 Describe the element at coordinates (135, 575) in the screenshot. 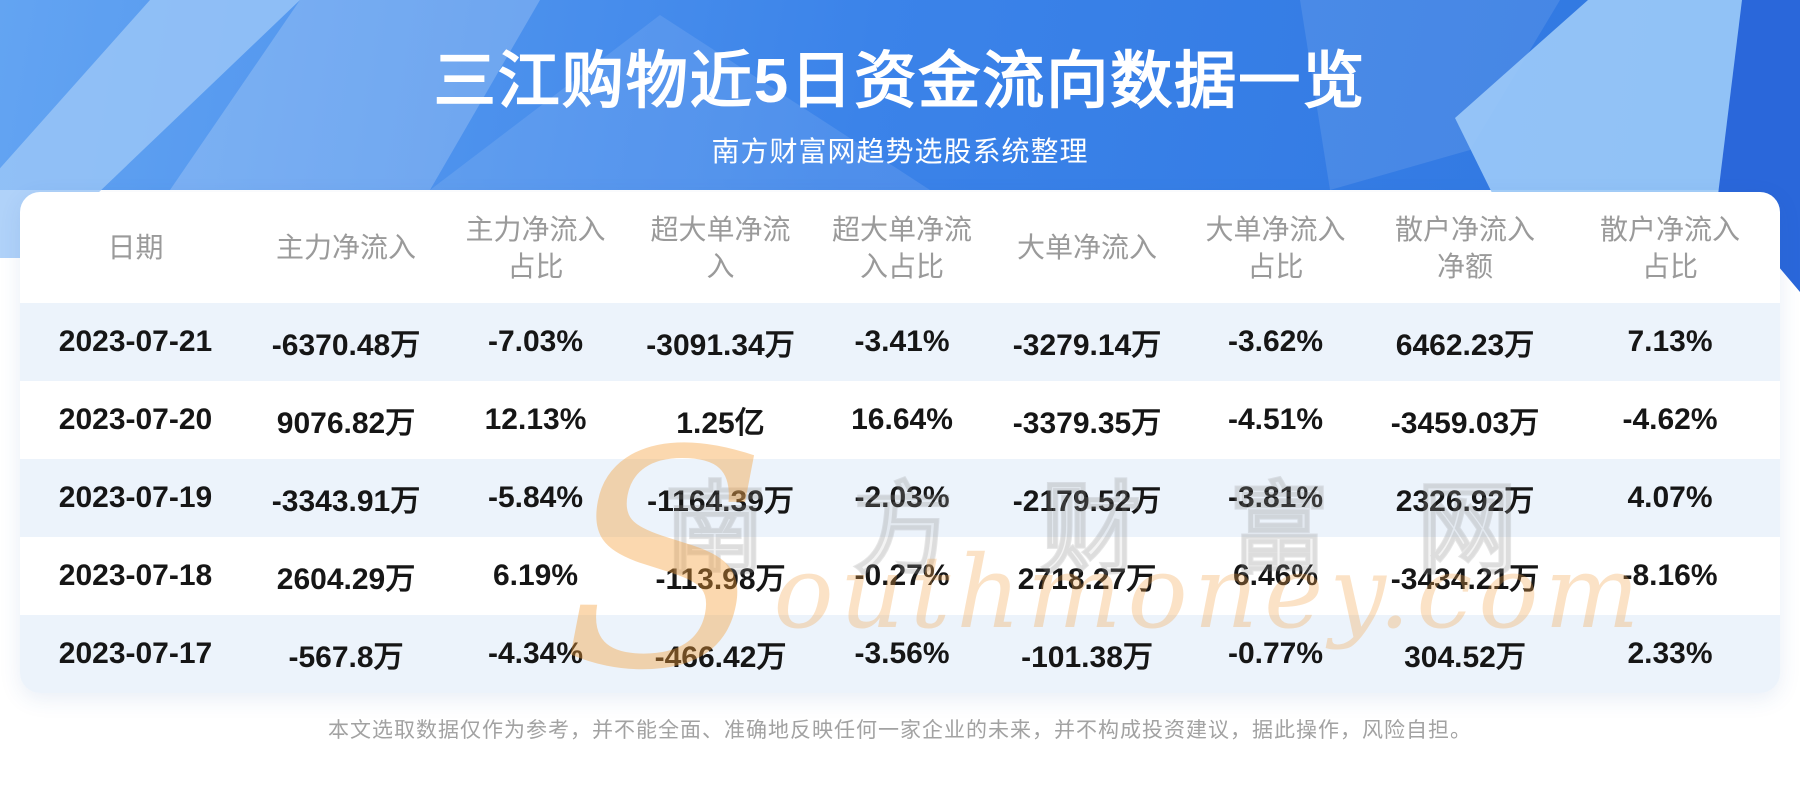

I see `cell-date: 2023-07-18` at that location.